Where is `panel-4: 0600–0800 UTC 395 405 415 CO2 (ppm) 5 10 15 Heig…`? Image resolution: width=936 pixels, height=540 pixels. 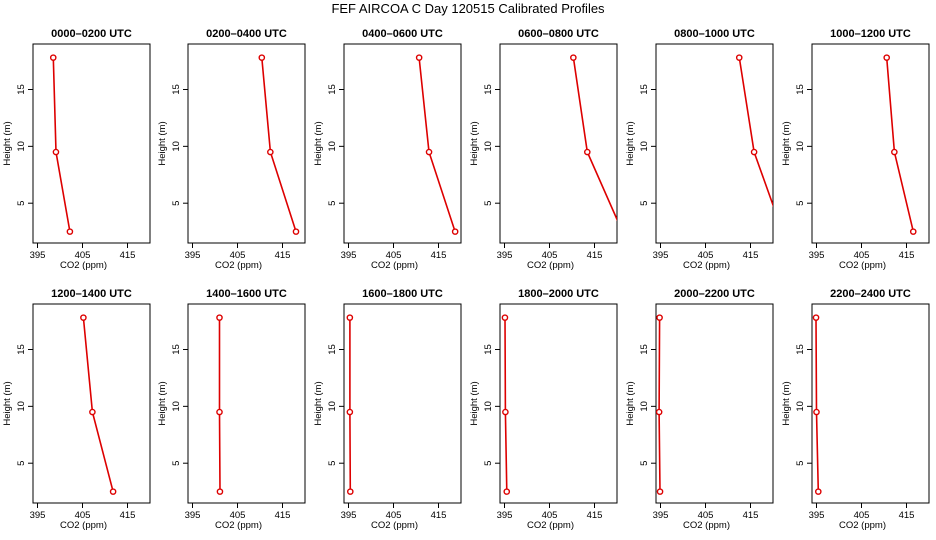
panel-4: 0600–0800 UTC 395 405 415 CO2 (ppm) 5 10 15 Heig… is located at coordinates (547, 149).